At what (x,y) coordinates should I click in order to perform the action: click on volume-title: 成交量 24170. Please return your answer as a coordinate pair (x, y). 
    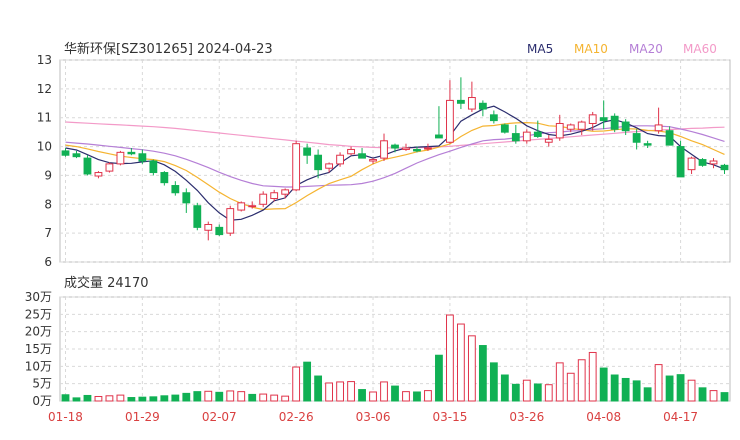
    Looking at the image, I should click on (106, 283).